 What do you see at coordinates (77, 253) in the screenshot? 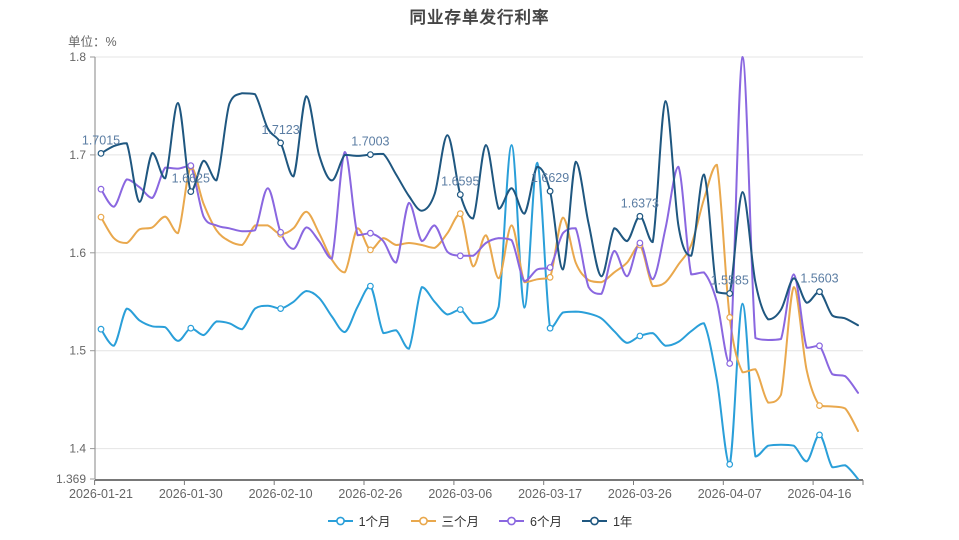
I see `y-axis-label: 1.6` at bounding box center [77, 253].